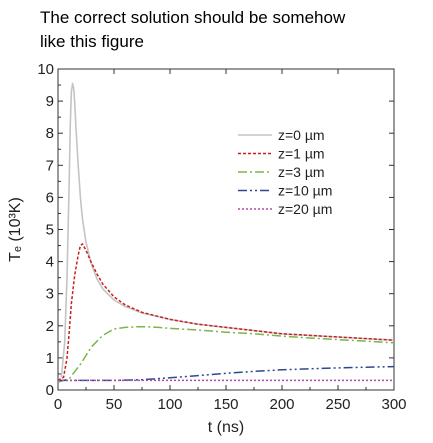  Describe the element at coordinates (92, 41) in the screenshot. I see `caption-line-2: like this figure` at that location.